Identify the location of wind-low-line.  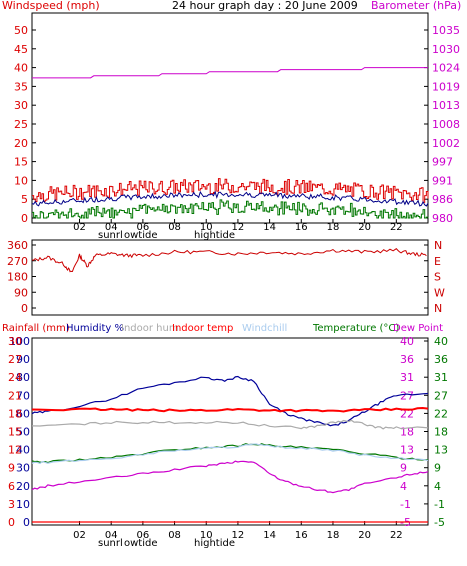
(230, 209).